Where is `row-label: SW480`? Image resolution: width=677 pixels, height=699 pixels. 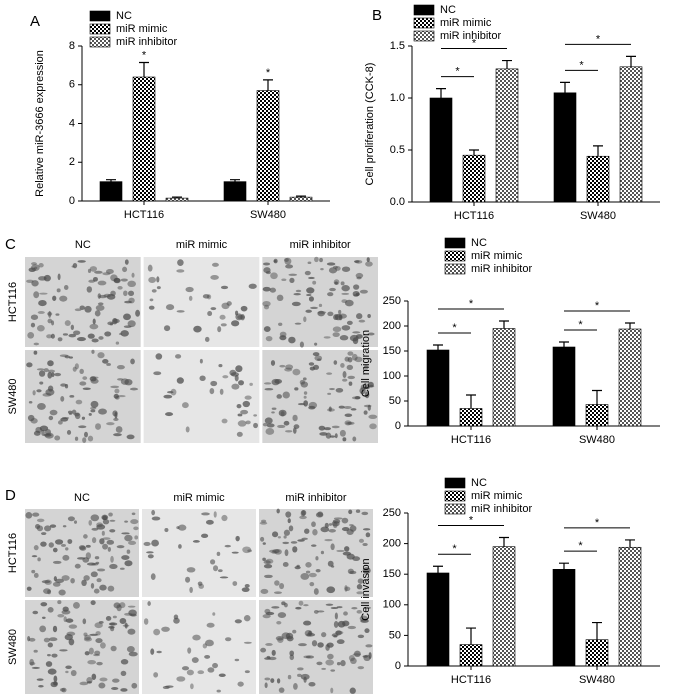
row-label: SW480 is located at coordinates (13, 396).